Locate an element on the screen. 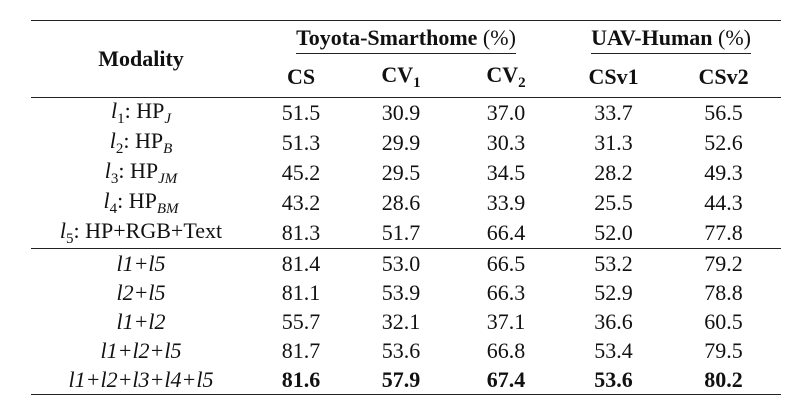 The width and height of the screenshot is (812, 406). table-row: l1+l2+l3+l4+l5 81.6 57.9 67.4 53.6 80.2 is located at coordinates (406, 380).